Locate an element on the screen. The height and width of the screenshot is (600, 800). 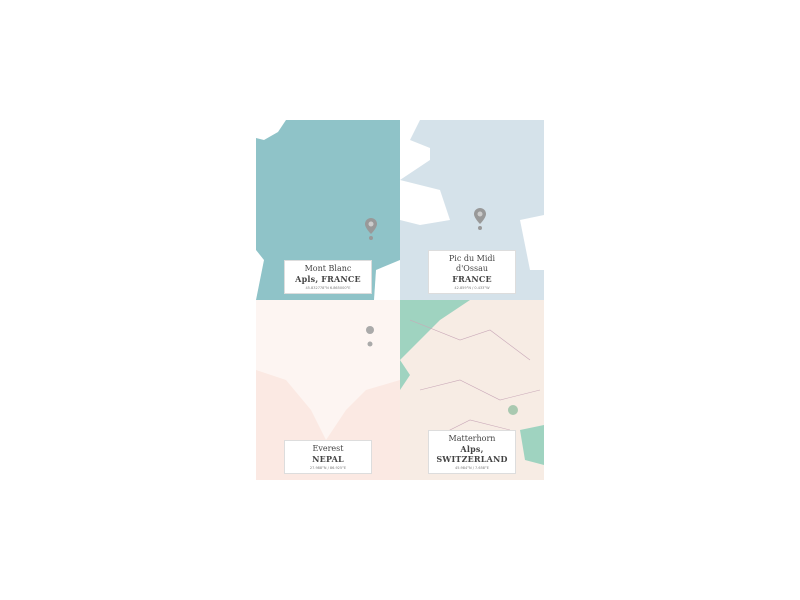
peak-region: FRANCE is located at coordinates (472, 279).